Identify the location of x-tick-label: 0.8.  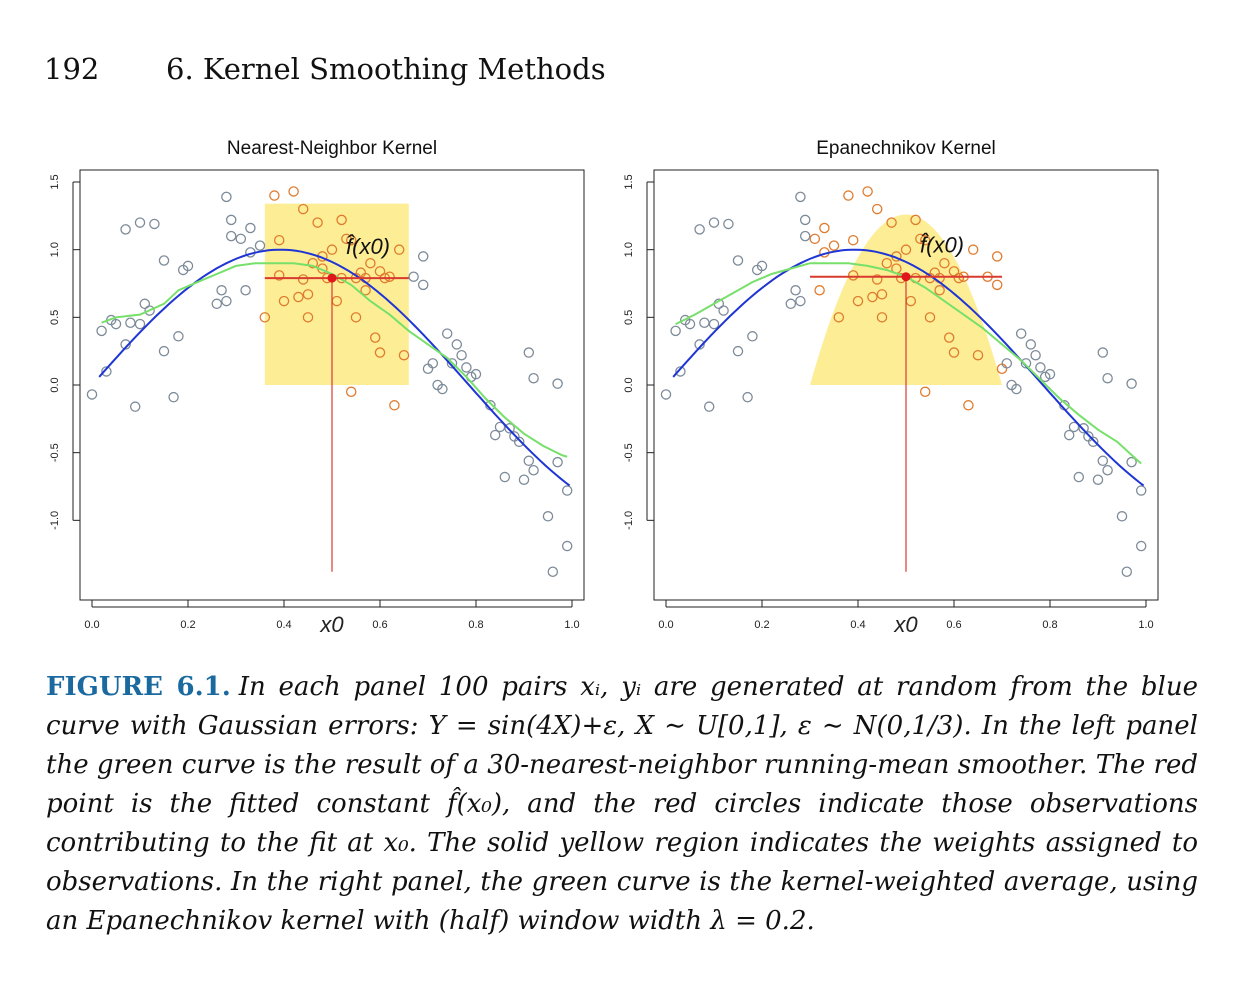
(475, 625).